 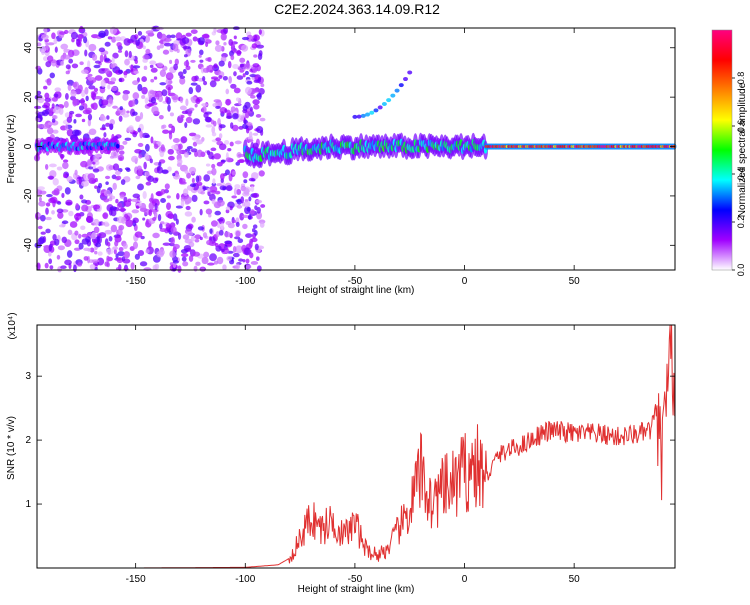 I want to click on colorbar-tick-label: 0.2, so click(x=741, y=222).